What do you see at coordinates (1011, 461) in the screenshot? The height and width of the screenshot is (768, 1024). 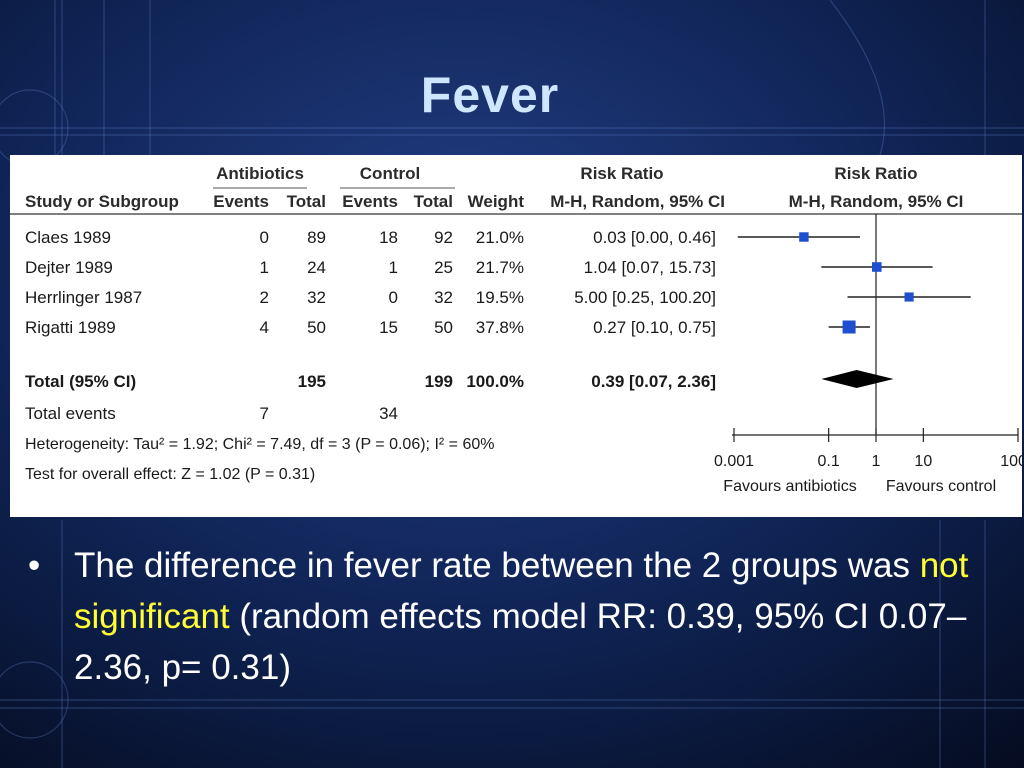 I see `x-tick-label-4: 1000` at bounding box center [1011, 461].